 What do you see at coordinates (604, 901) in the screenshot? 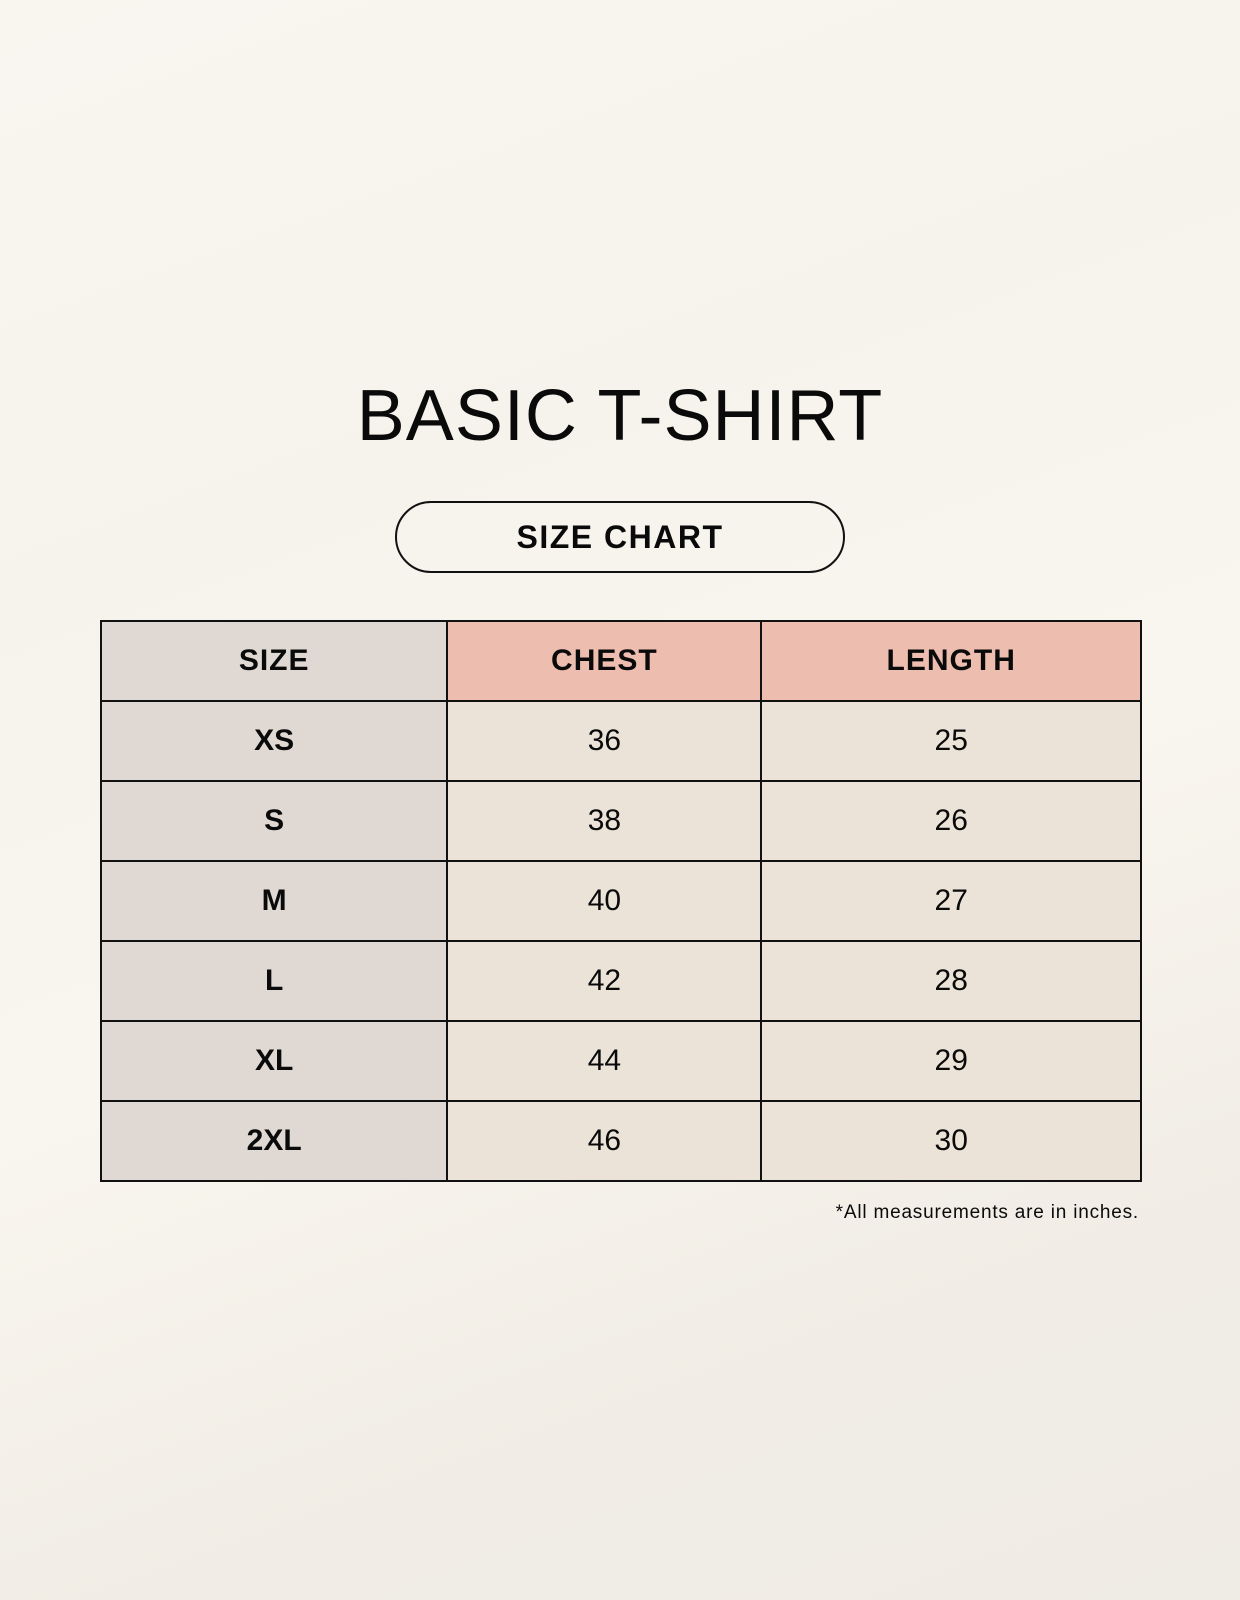
I see `cell-chest: 40` at bounding box center [604, 901].